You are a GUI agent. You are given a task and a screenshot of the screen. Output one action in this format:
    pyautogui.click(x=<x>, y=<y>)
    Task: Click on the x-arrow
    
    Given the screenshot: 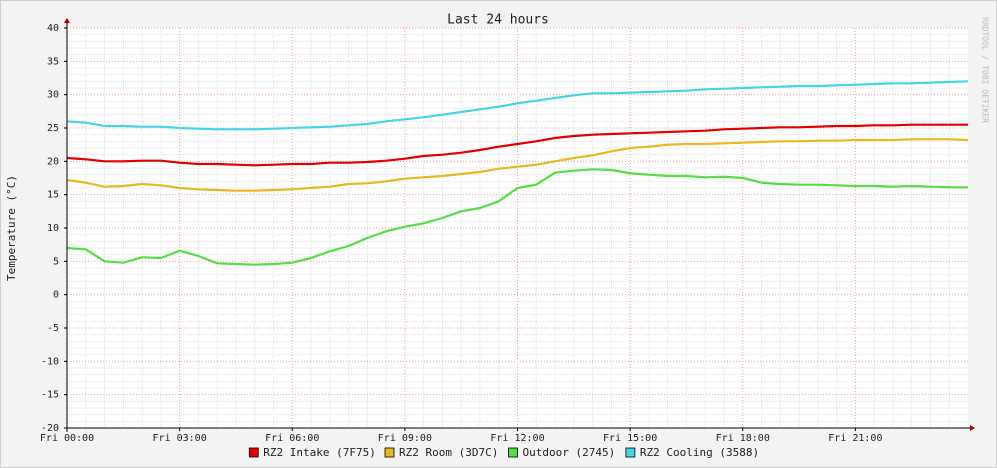 What is the action you would take?
    pyautogui.click(x=972, y=428)
    